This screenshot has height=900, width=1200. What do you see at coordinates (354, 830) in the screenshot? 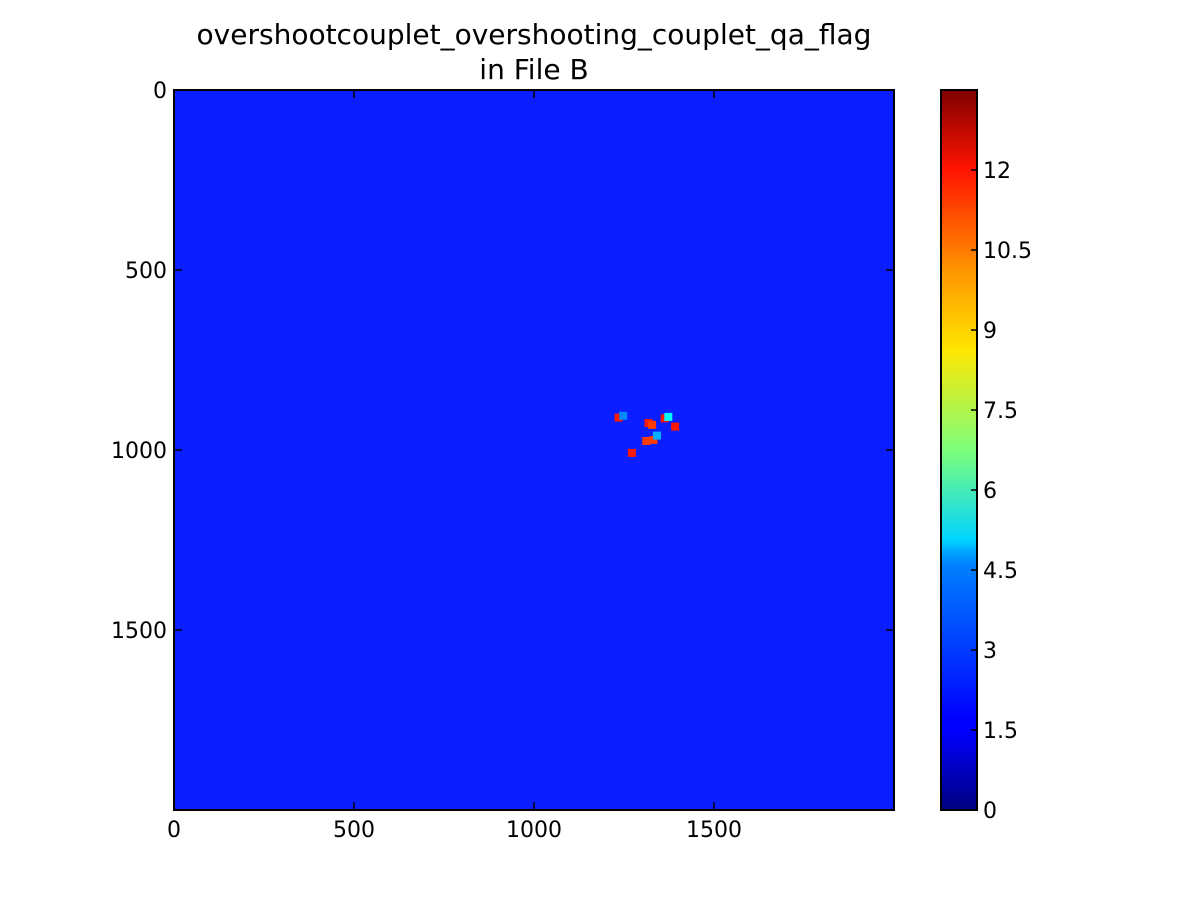
I see `x-tick-label: 500` at bounding box center [354, 830].